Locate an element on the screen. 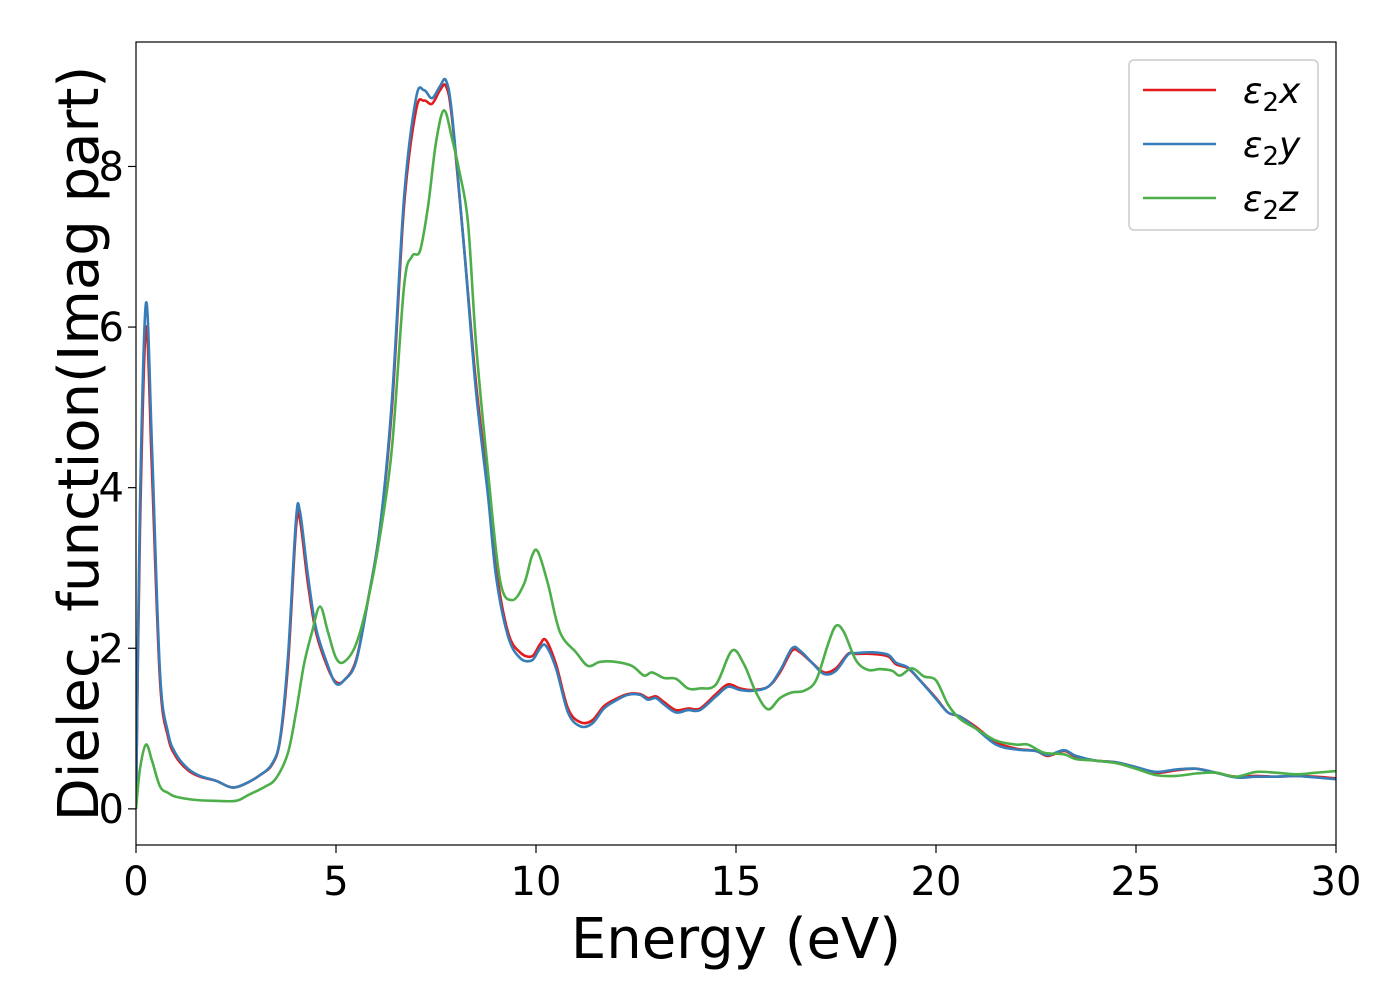  legend-label-z: ε2z is located at coordinates (1271, 202).